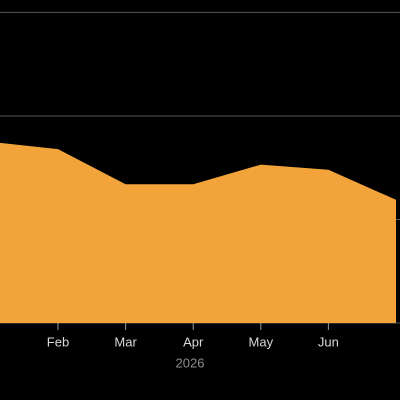 The width and height of the screenshot is (400, 400). What do you see at coordinates (328, 341) in the screenshot?
I see `x-tick-label: Jun` at bounding box center [328, 341].